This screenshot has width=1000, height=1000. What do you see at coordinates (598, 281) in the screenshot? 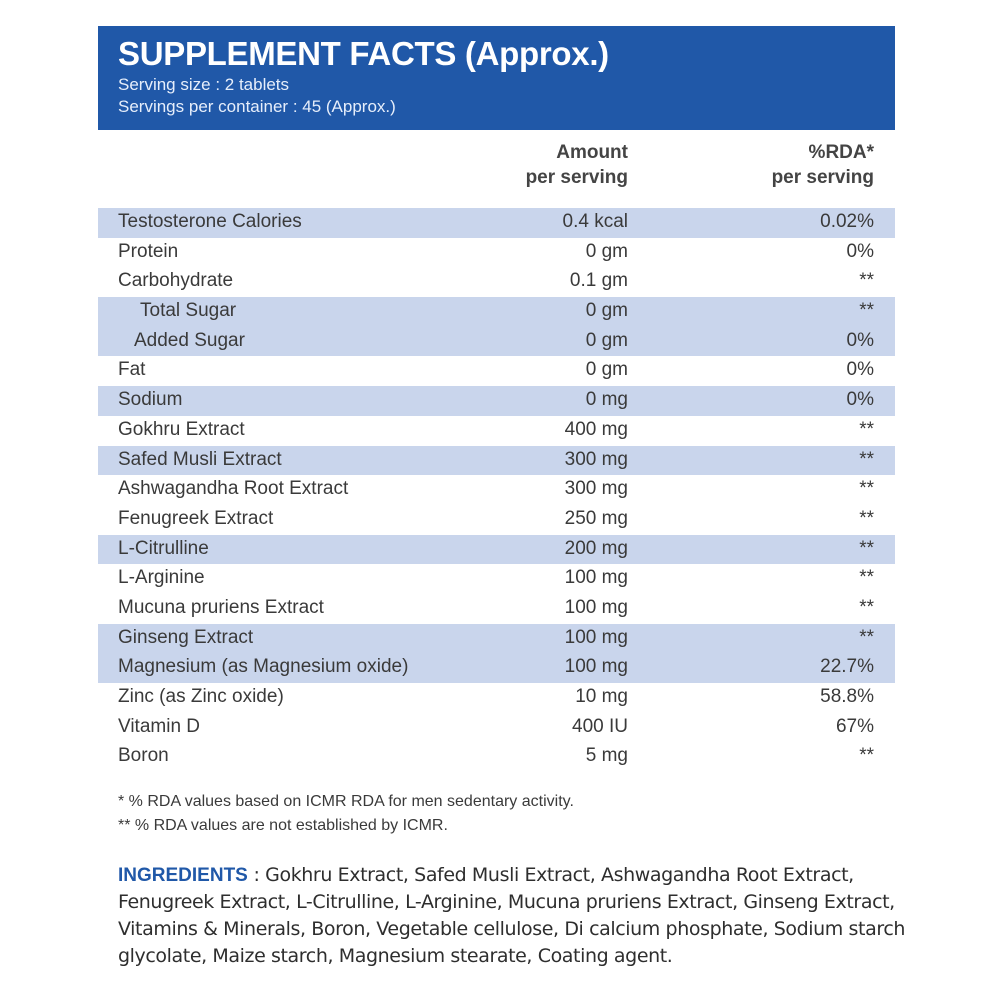
I see `nutrient-amount: 0.1 gm` at bounding box center [598, 281].